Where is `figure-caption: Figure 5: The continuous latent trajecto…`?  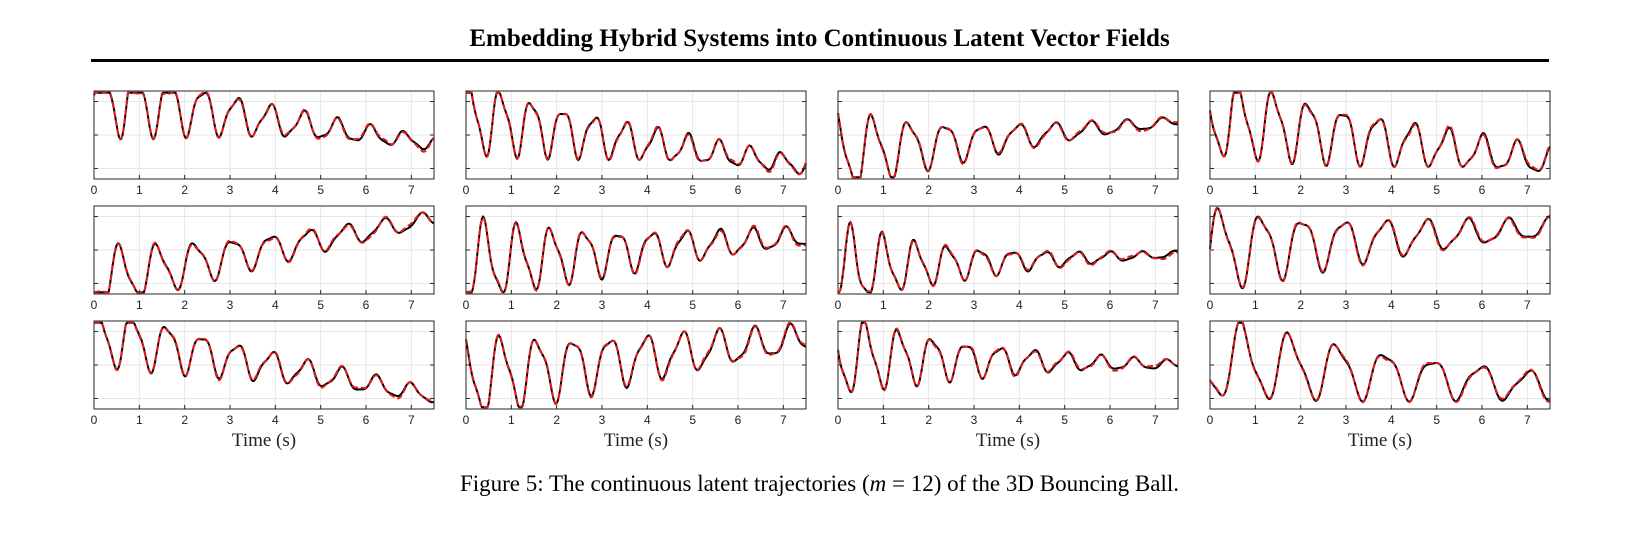
figure-caption: Figure 5: The continuous latent trajecto… is located at coordinates (819, 484).